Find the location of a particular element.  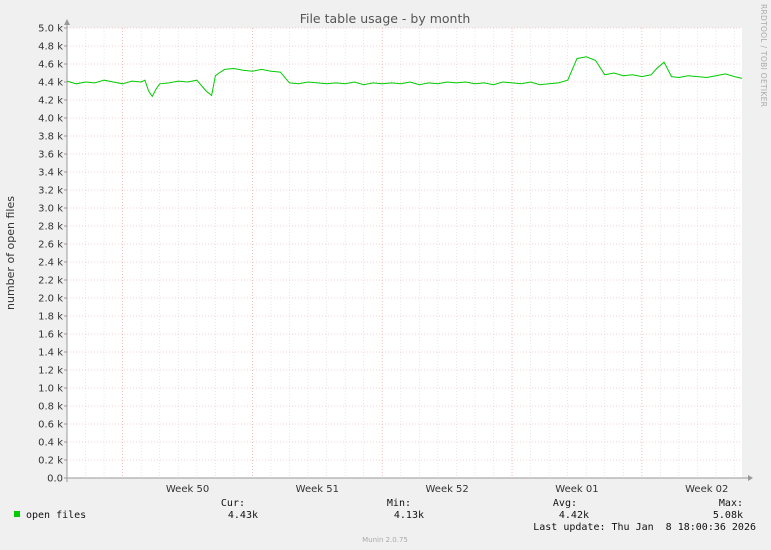

y-tick-label: 1.8 k is located at coordinates (50, 317).